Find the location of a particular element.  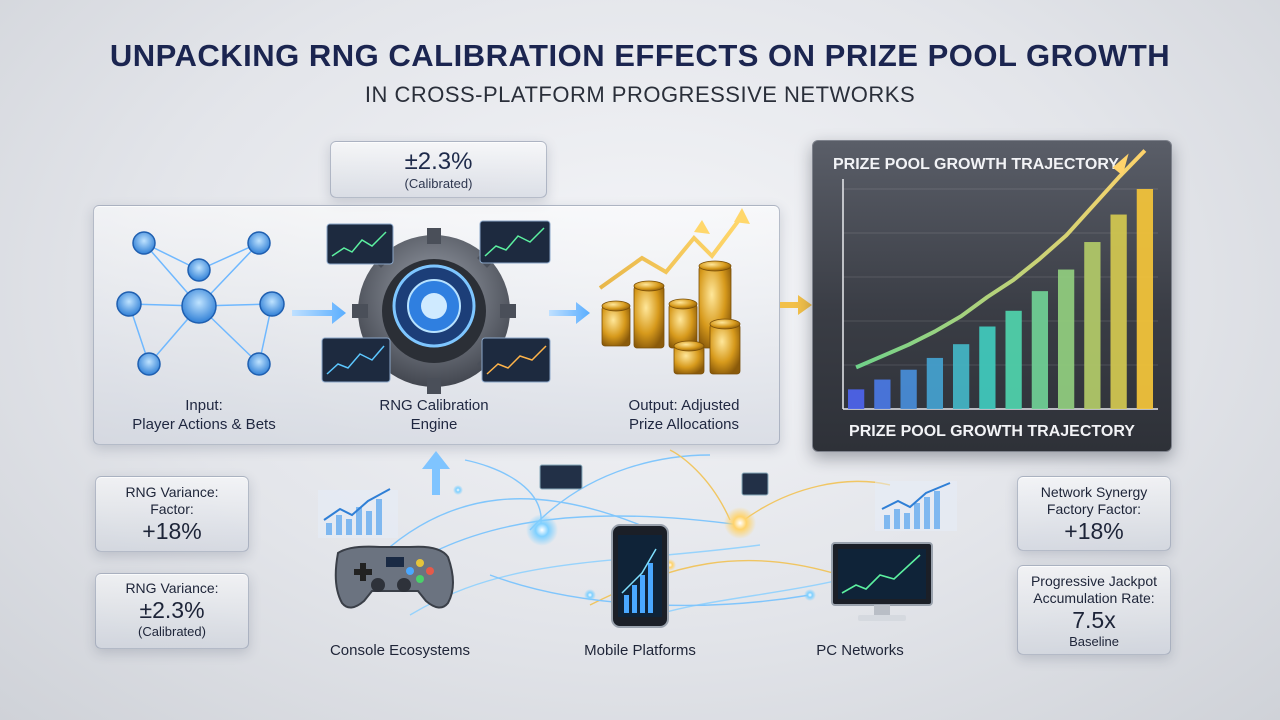

mini-bar-chart-icon is located at coordinates (358, 513).